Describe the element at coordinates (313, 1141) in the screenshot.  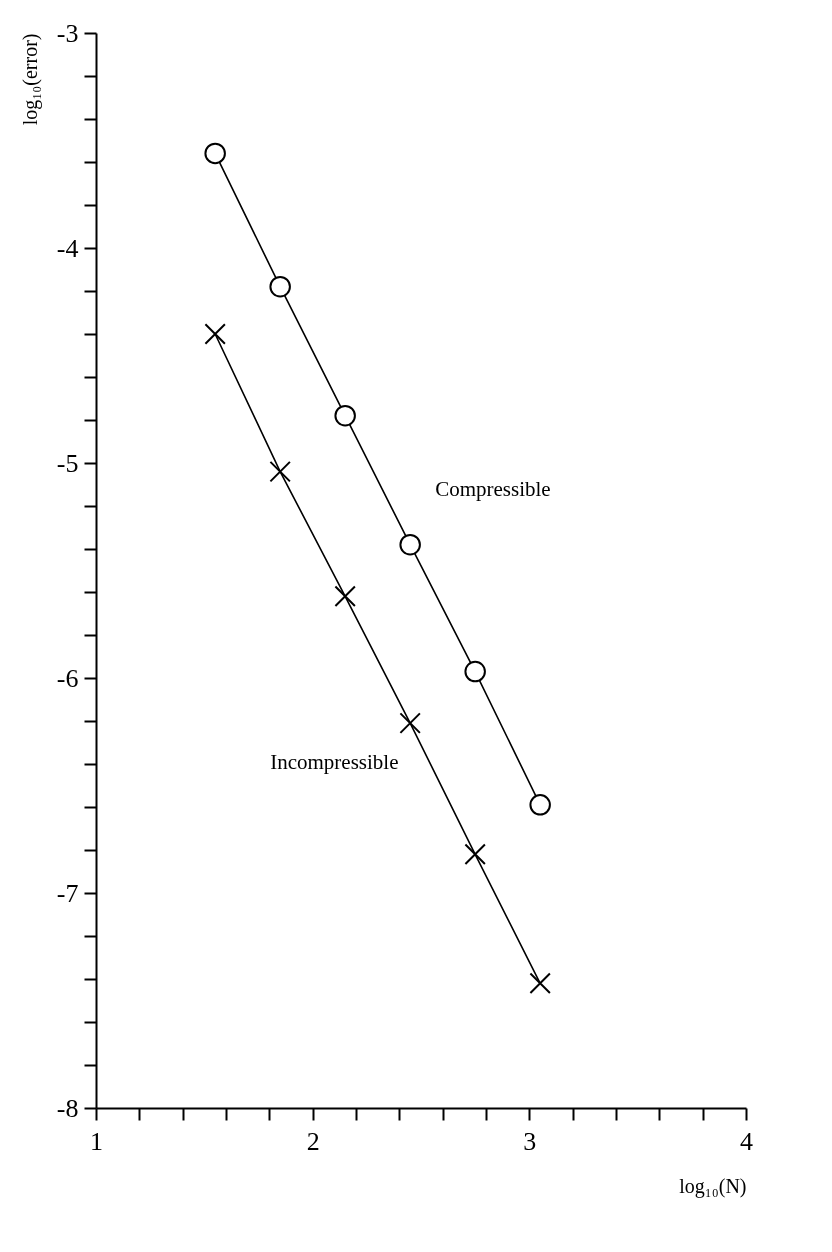
I see `x-tick-label: 2` at that location.